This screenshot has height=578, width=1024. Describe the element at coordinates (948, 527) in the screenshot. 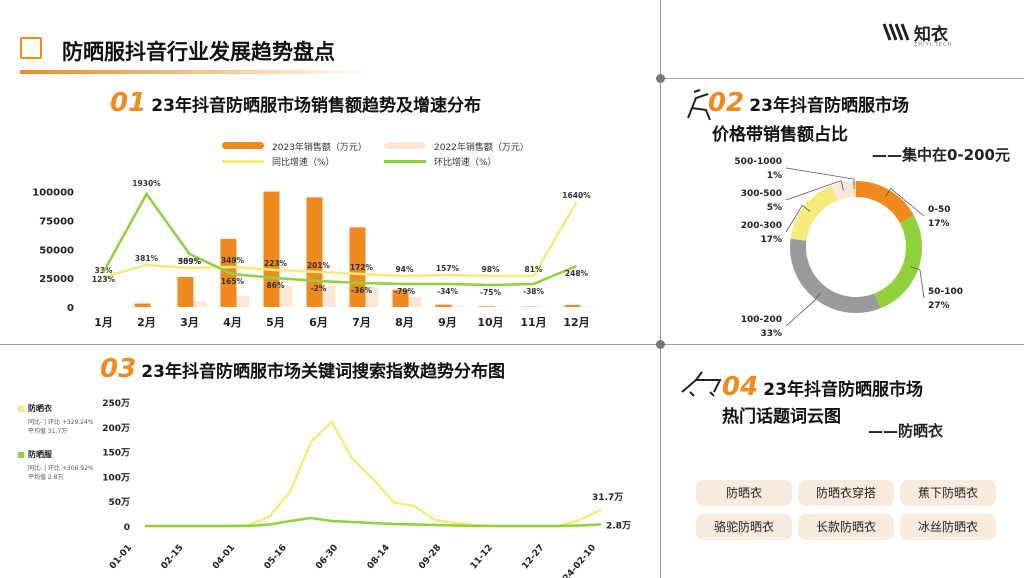

I see `topic-tag: 冰丝防晒衣` at that location.